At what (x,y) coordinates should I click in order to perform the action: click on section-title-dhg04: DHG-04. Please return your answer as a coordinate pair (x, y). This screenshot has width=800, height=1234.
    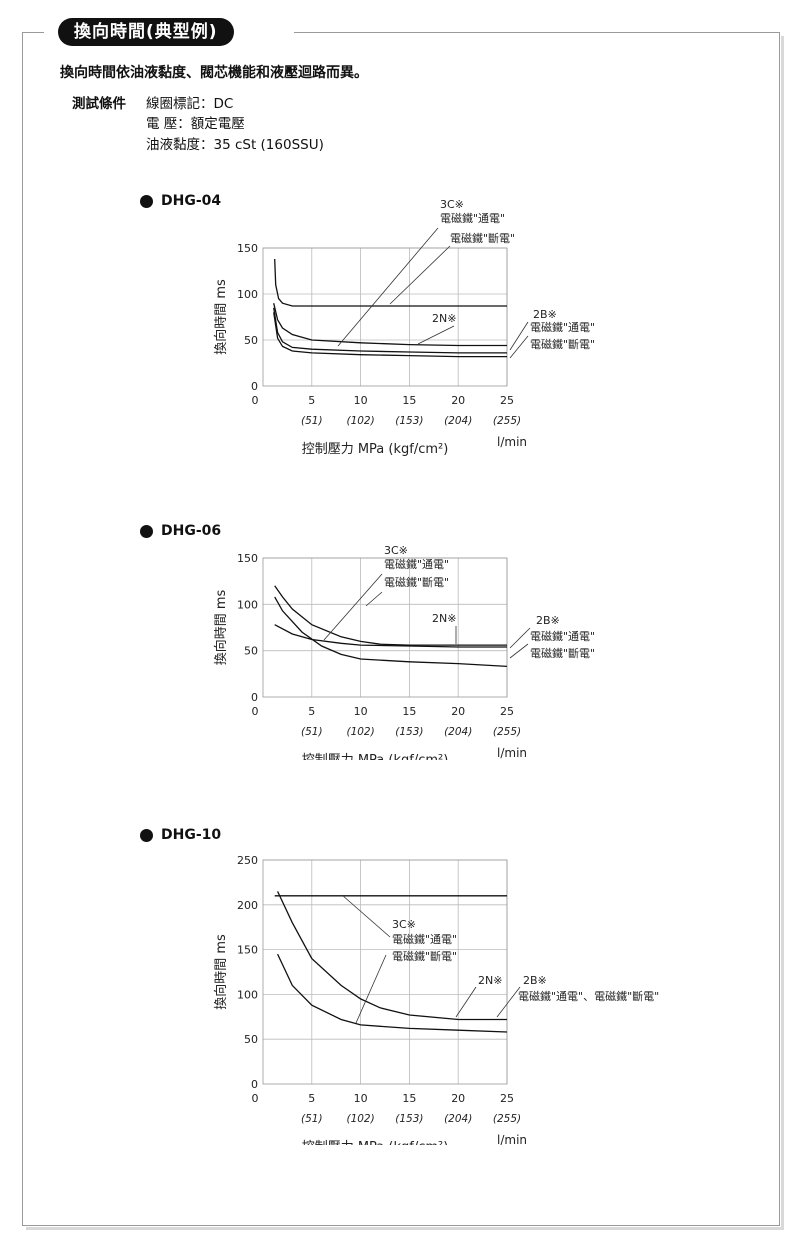
    Looking at the image, I should click on (180, 201).